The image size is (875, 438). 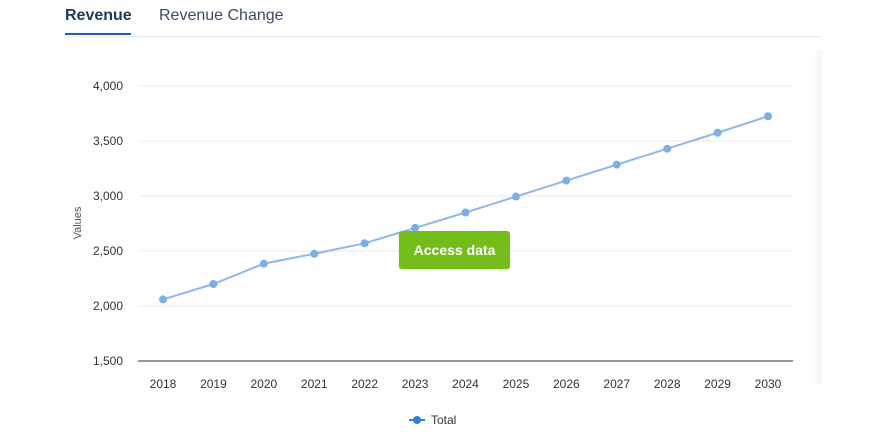 I want to click on y-tick-label: 4,000, so click(x=108, y=86).